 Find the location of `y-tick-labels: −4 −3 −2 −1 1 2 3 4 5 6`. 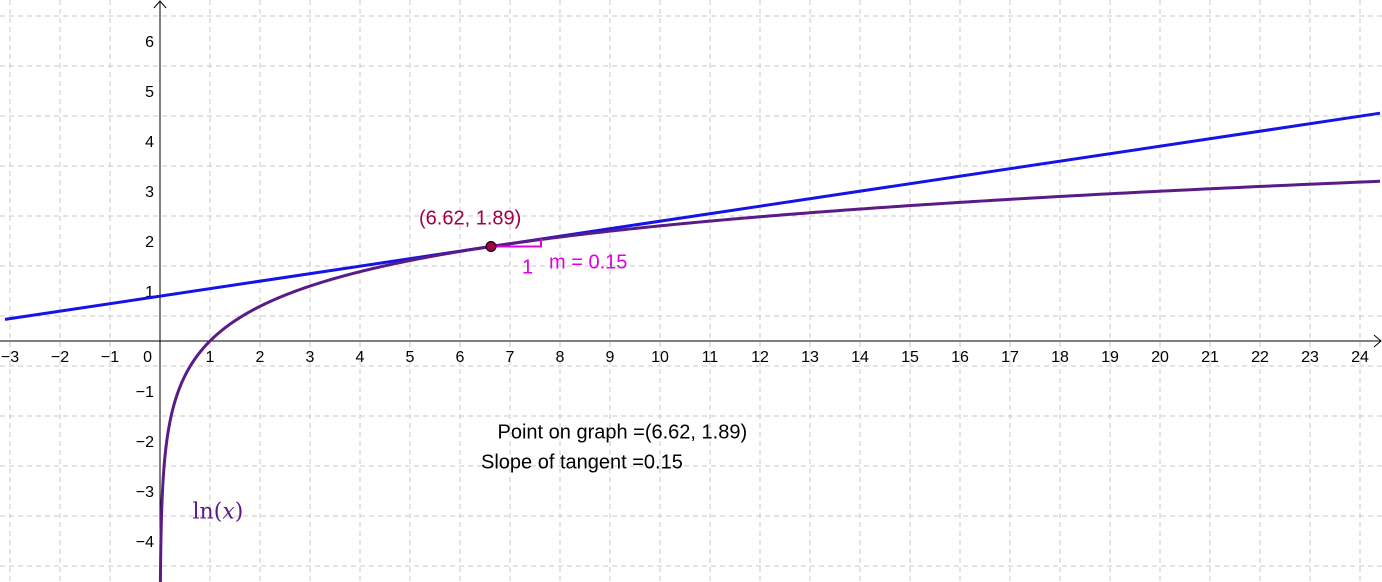

y-tick-labels: −4 −3 −2 −1 1 2 3 4 5 6 is located at coordinates (145, 292).